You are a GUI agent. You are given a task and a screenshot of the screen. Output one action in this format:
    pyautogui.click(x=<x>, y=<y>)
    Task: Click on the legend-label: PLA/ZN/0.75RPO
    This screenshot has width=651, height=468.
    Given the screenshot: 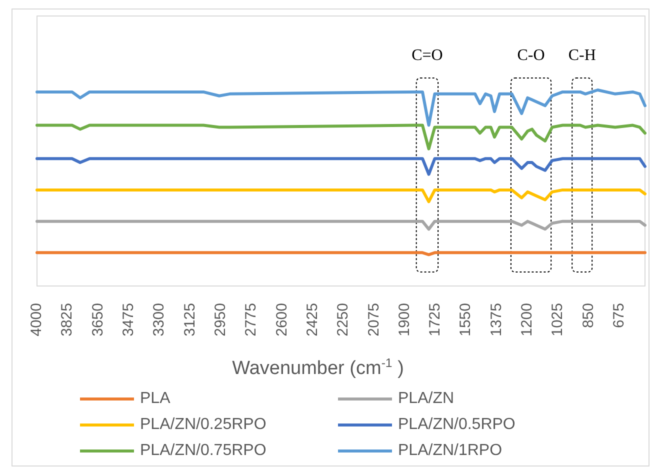 What is the action you would take?
    pyautogui.click(x=203, y=451)
    